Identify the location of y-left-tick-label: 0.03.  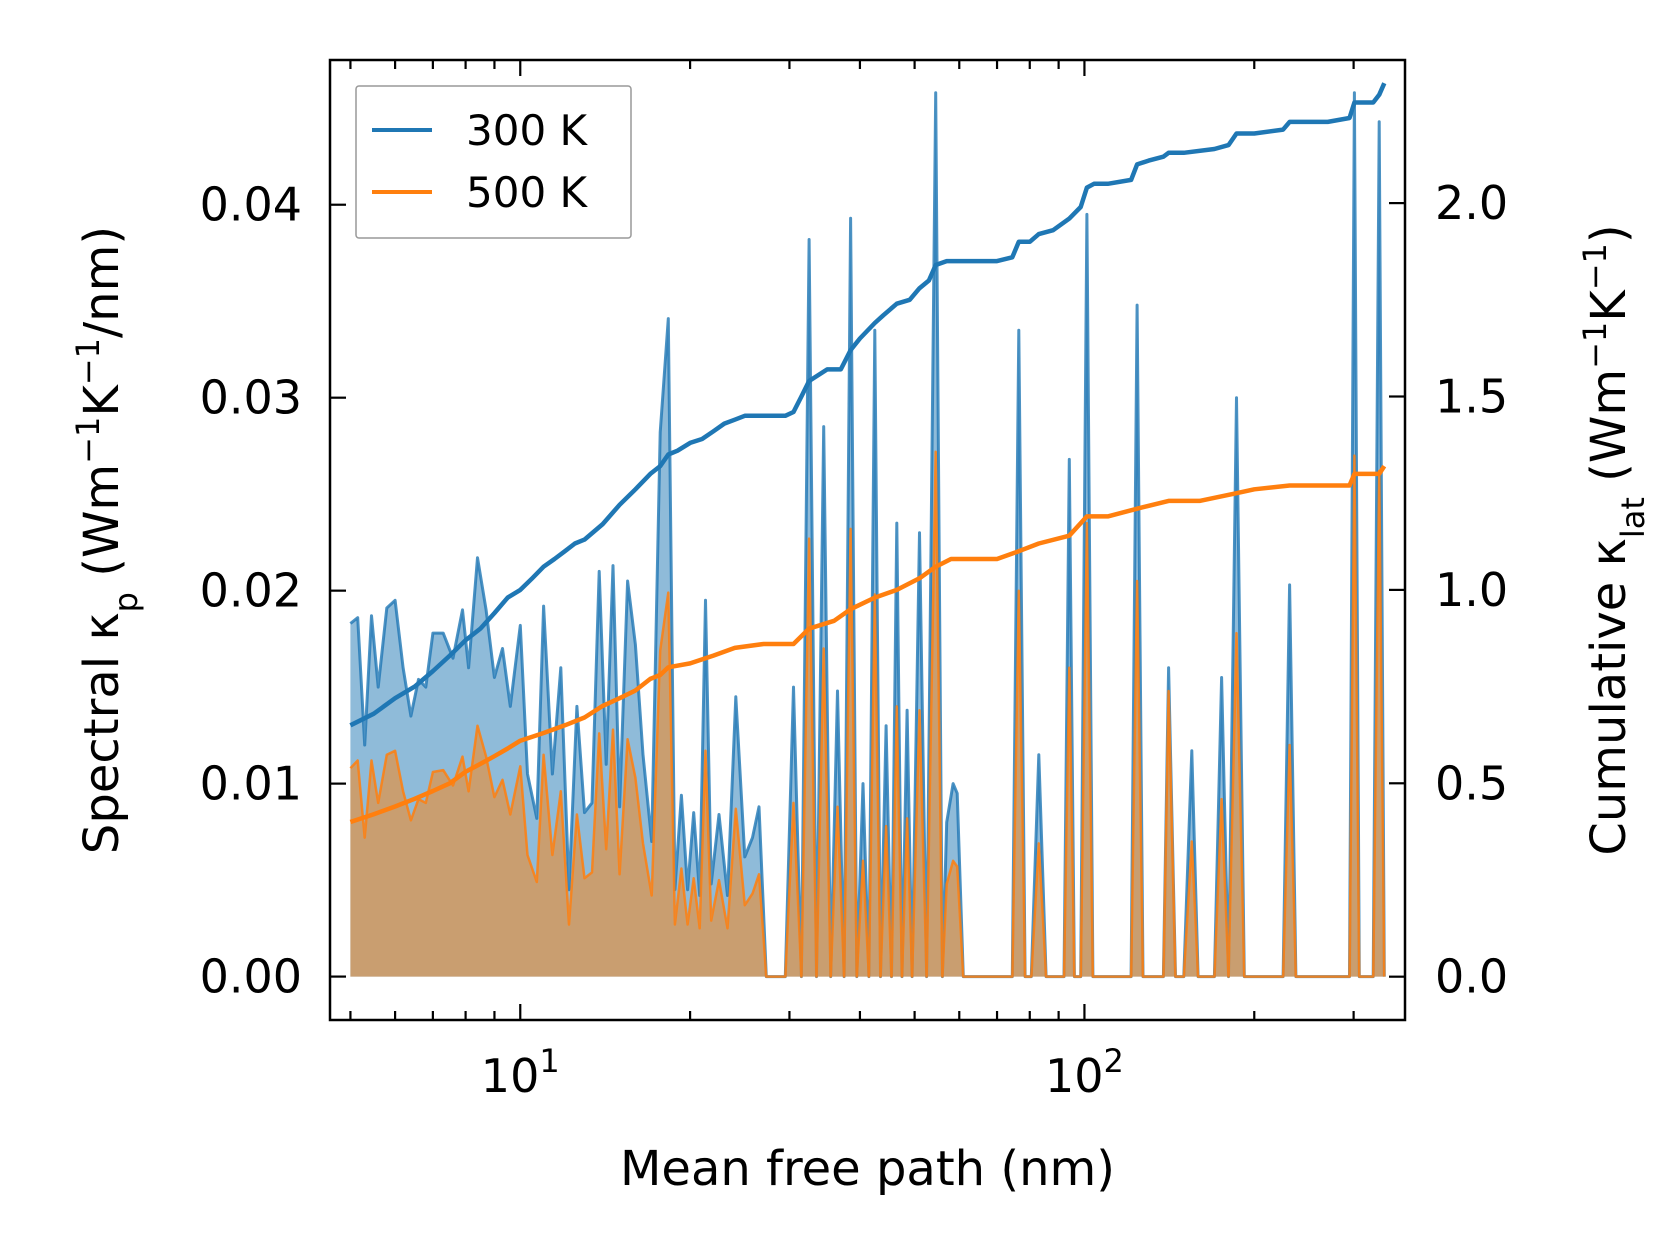
(251, 398).